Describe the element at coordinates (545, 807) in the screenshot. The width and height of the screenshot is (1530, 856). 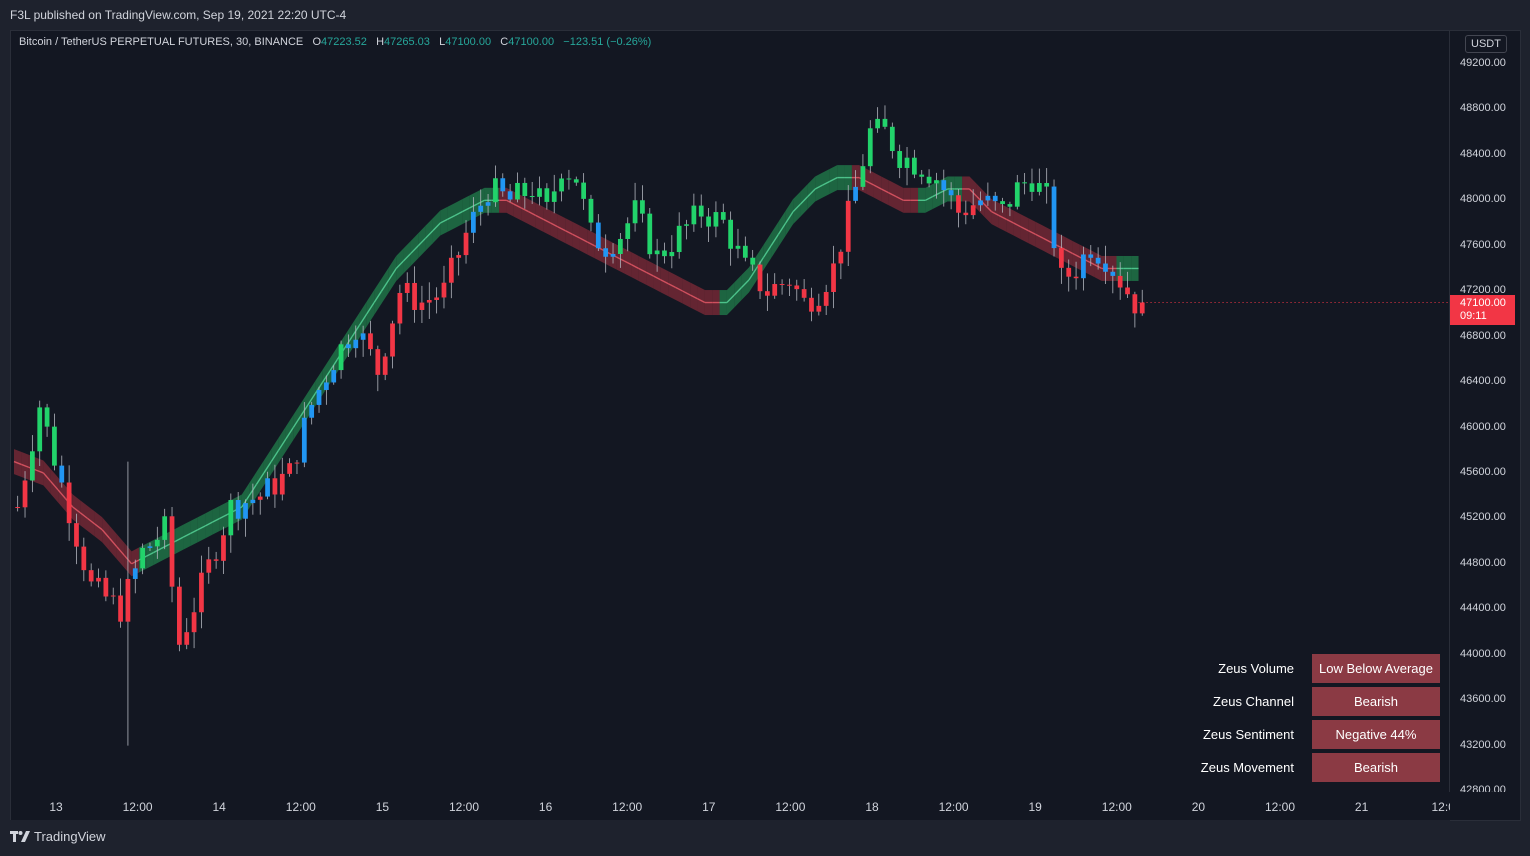
I see `time-tick-label: 16` at that location.